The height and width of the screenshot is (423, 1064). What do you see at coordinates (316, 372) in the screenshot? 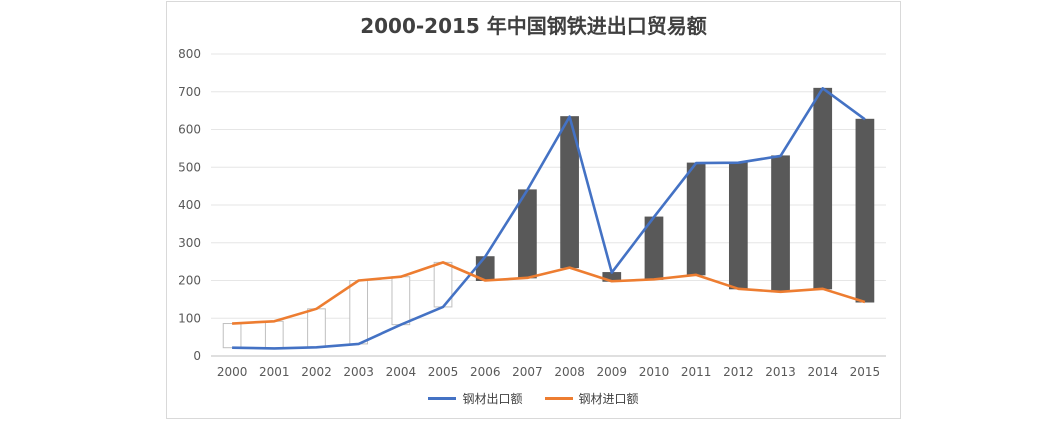
I see `x-tick-label: 2002` at bounding box center [316, 372].